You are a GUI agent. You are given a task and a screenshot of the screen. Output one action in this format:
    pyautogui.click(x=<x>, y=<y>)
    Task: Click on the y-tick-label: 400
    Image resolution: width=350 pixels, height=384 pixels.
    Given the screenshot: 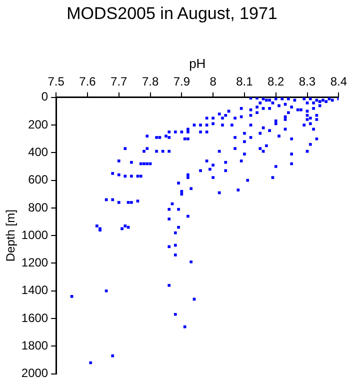 What is the action you would take?
    pyautogui.click(x=38, y=151)
    